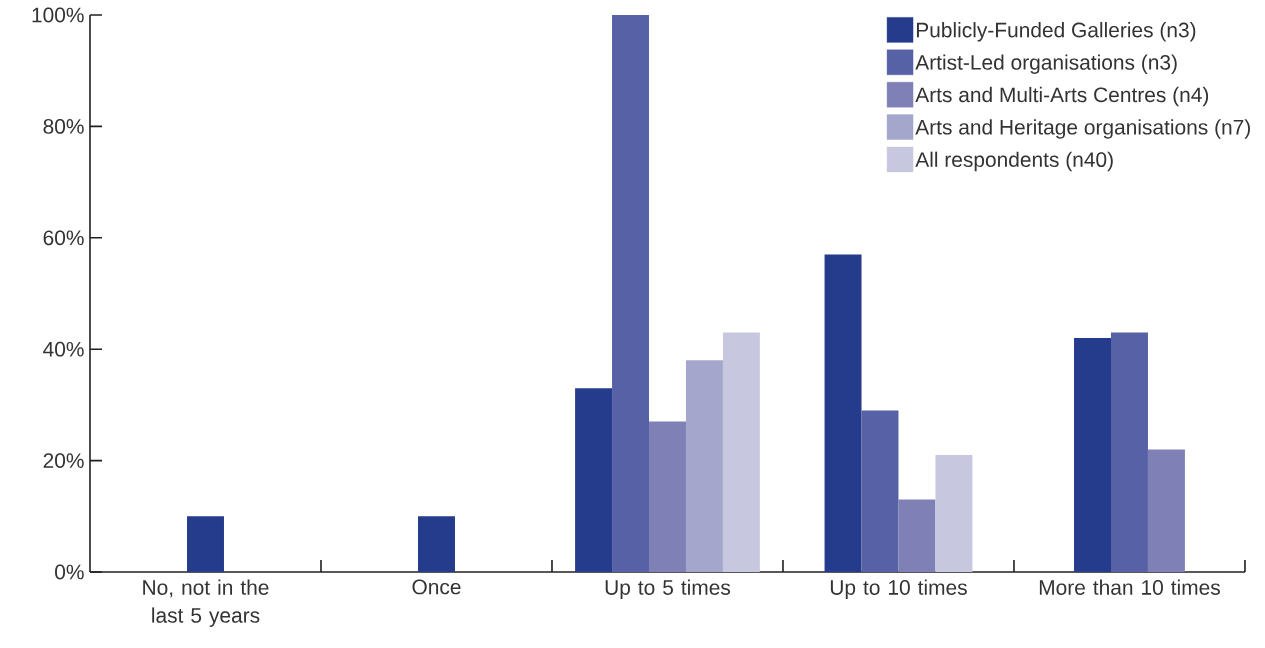 This screenshot has width=1265, height=648. What do you see at coordinates (69, 572) in the screenshot?
I see `y-tick-label: 0%` at bounding box center [69, 572].